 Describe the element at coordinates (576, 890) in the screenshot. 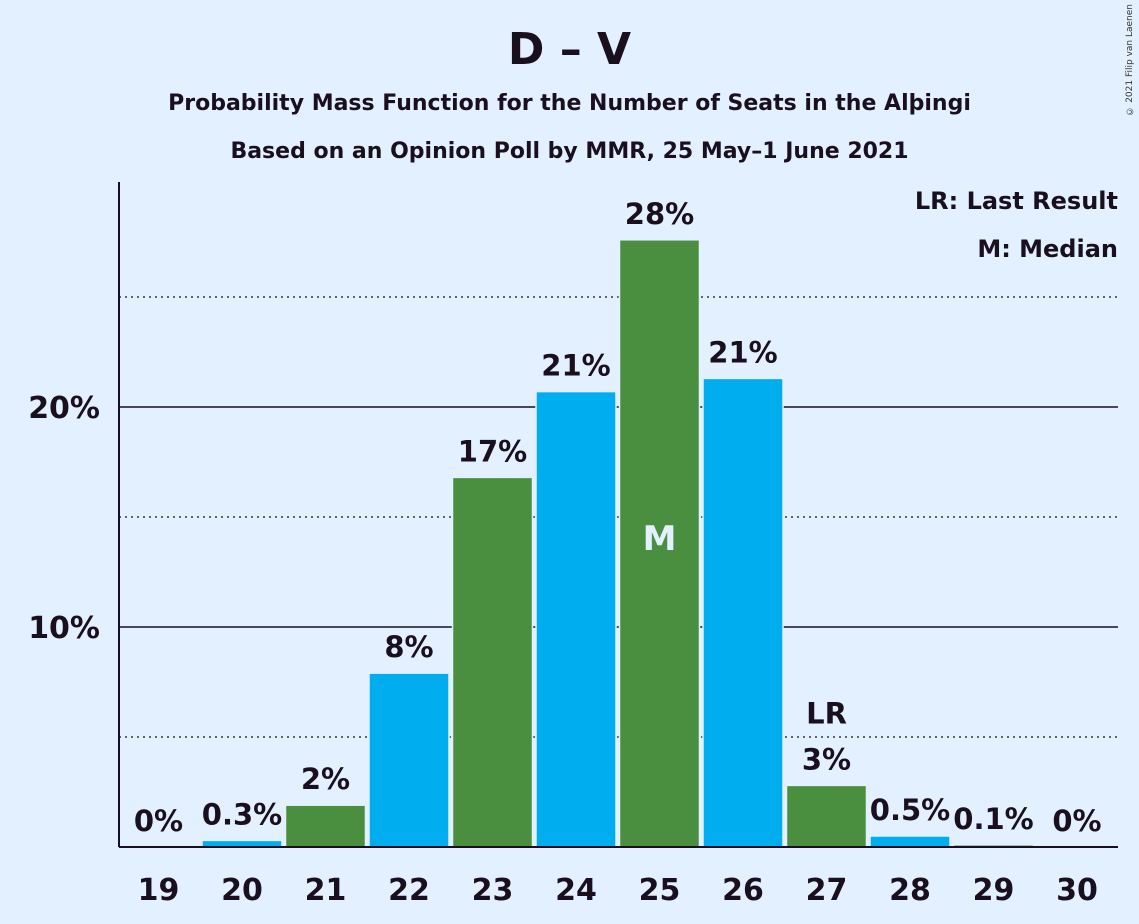

I see `x-tick-label-24: 24` at that location.